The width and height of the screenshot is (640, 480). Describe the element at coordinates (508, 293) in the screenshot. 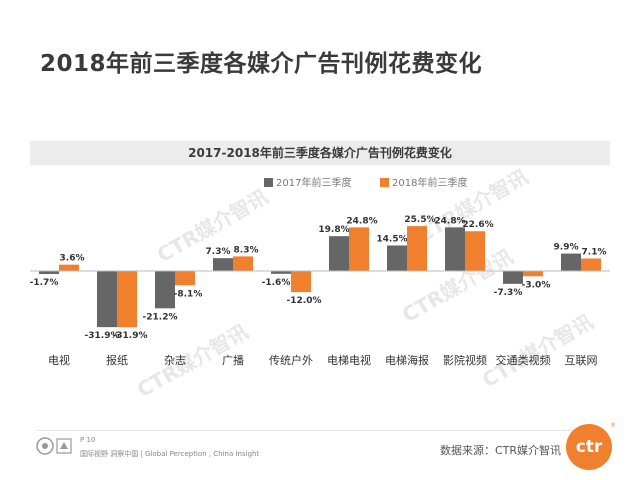

I see `data-label: -7.3%` at that location.